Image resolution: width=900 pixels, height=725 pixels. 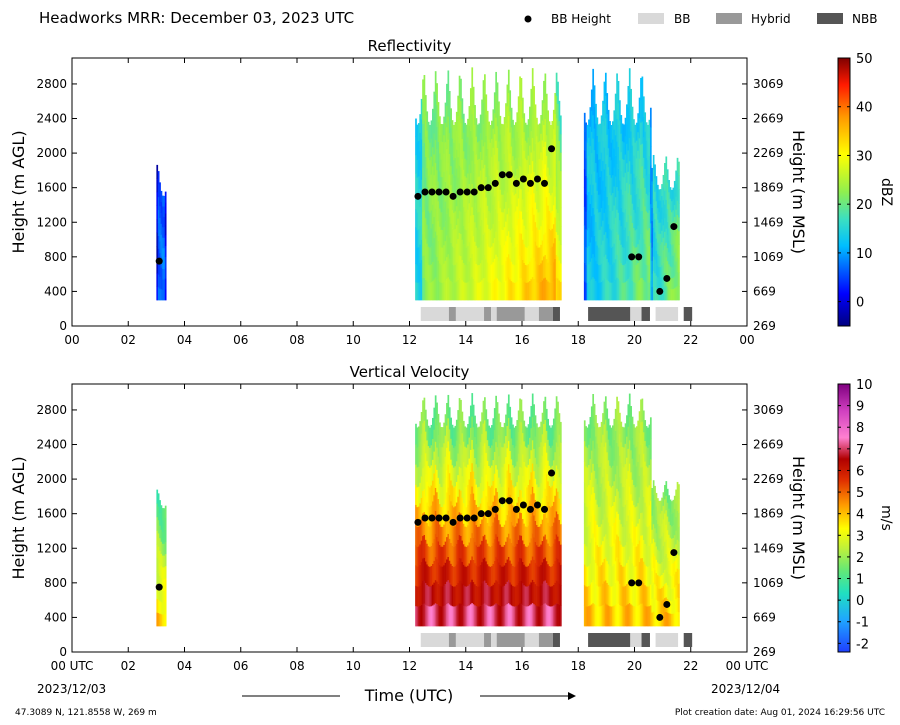 I want to click on y2-tick-label: 2269, so click(x=768, y=479).